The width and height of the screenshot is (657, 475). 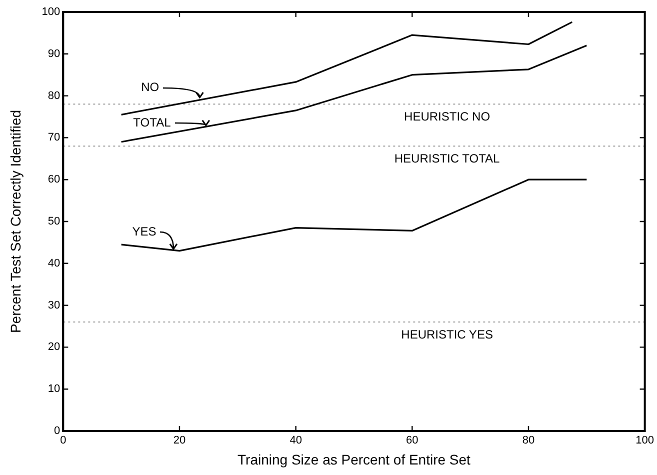 I want to click on y-tick-label: 10, so click(x=54, y=389).